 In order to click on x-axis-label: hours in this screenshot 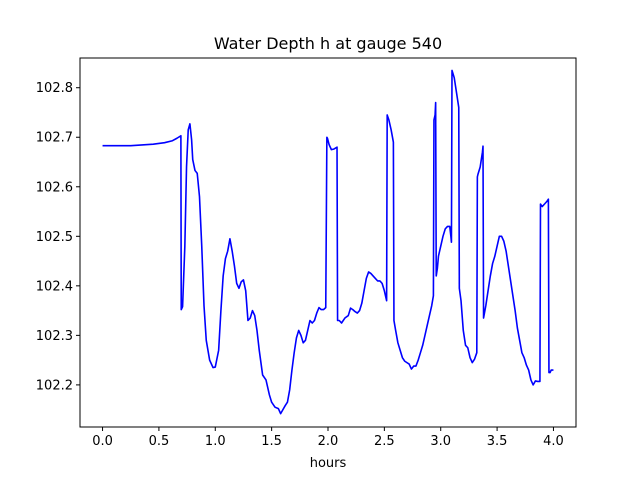, I will do `click(328, 463)`.